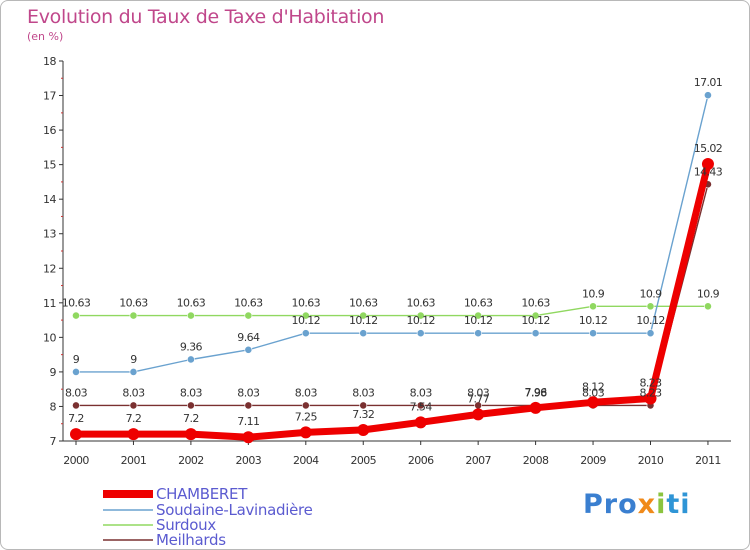 The image size is (750, 550). I want to click on legend-label-soudaine-lavinadiere: Soudaine-Lavinadière, so click(234, 510).